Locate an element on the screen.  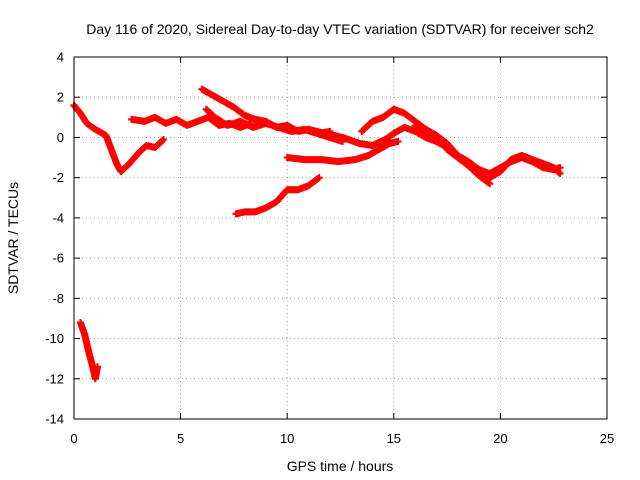
y-tick-label: 0 is located at coordinates (60, 137).